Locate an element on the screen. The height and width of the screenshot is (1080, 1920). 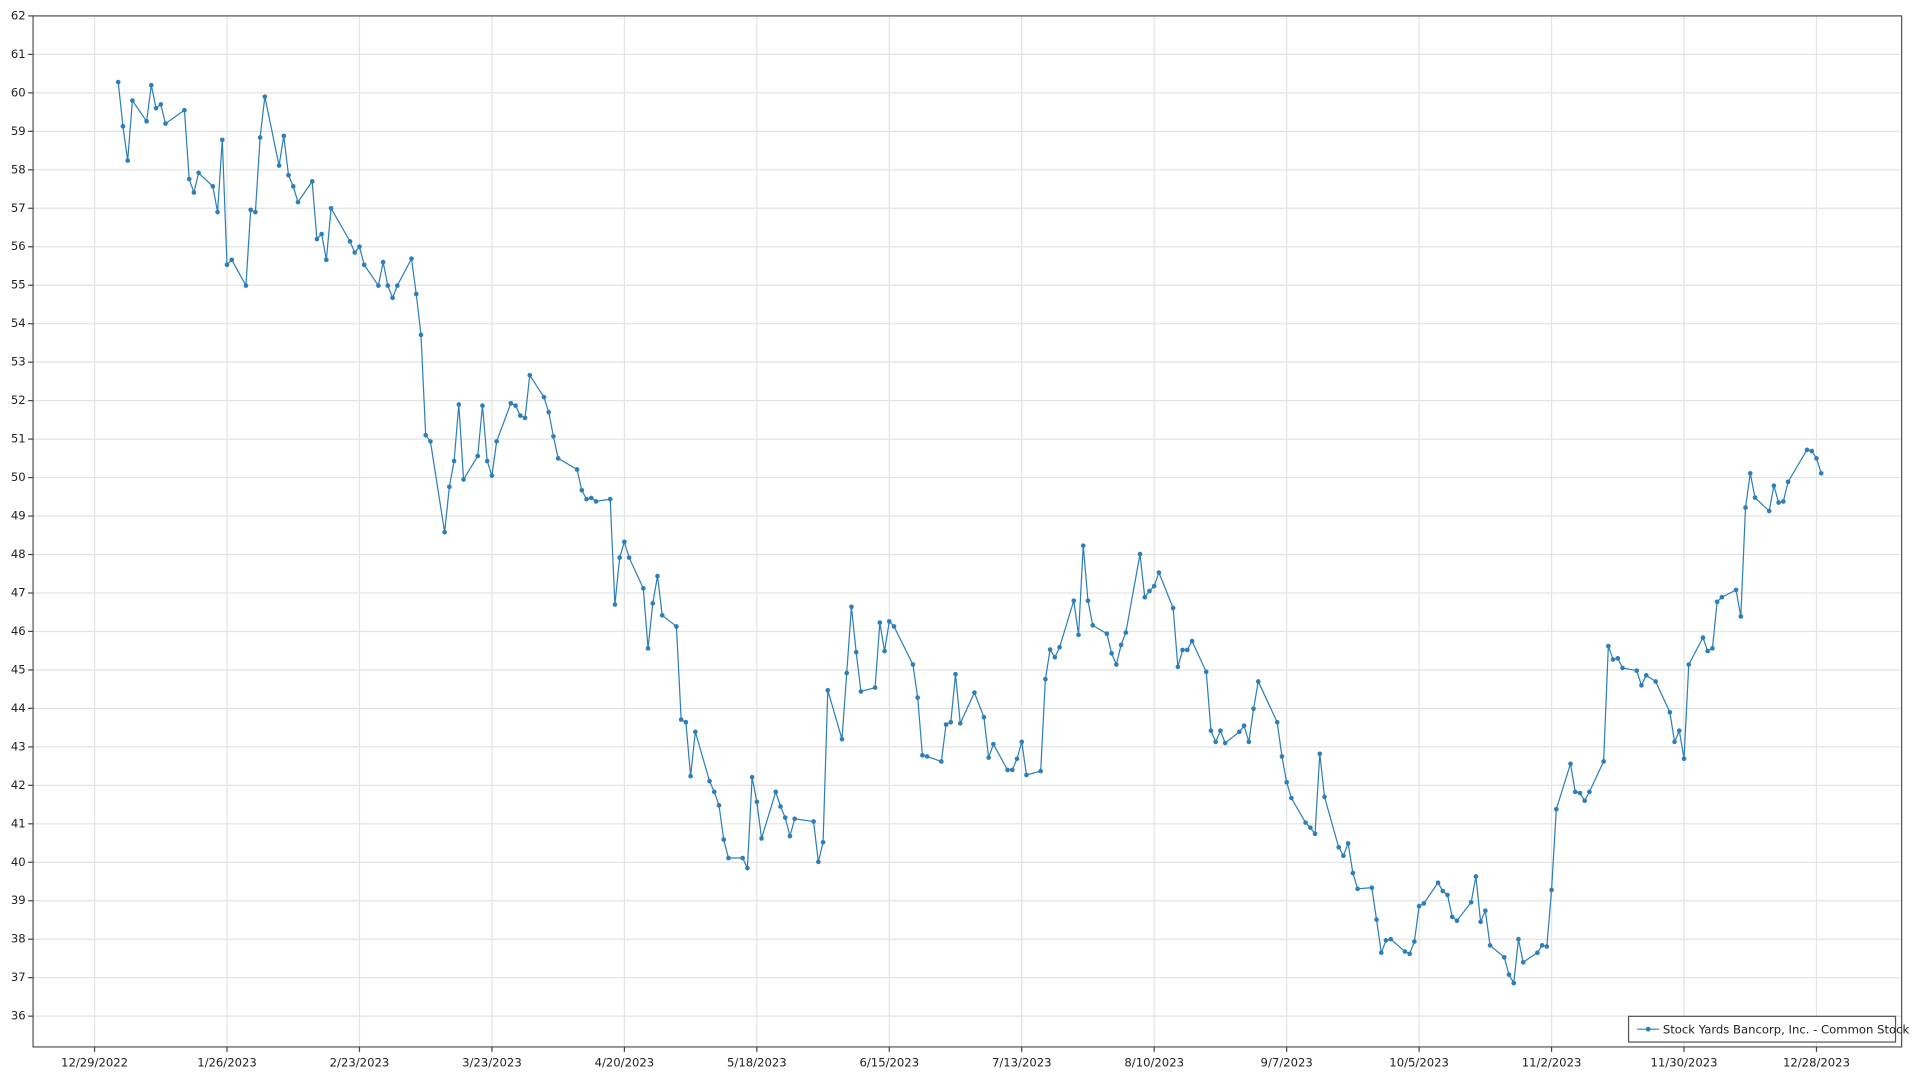
x-tick-label: 8/10/2023 is located at coordinates (1154, 1062).